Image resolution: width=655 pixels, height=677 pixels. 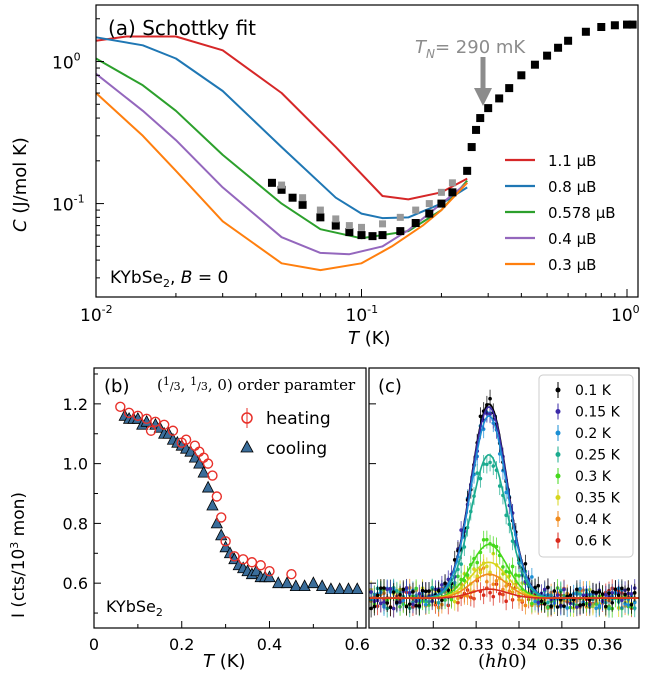 I want to click on c-legend-label: 0.3 K, so click(x=593, y=477).